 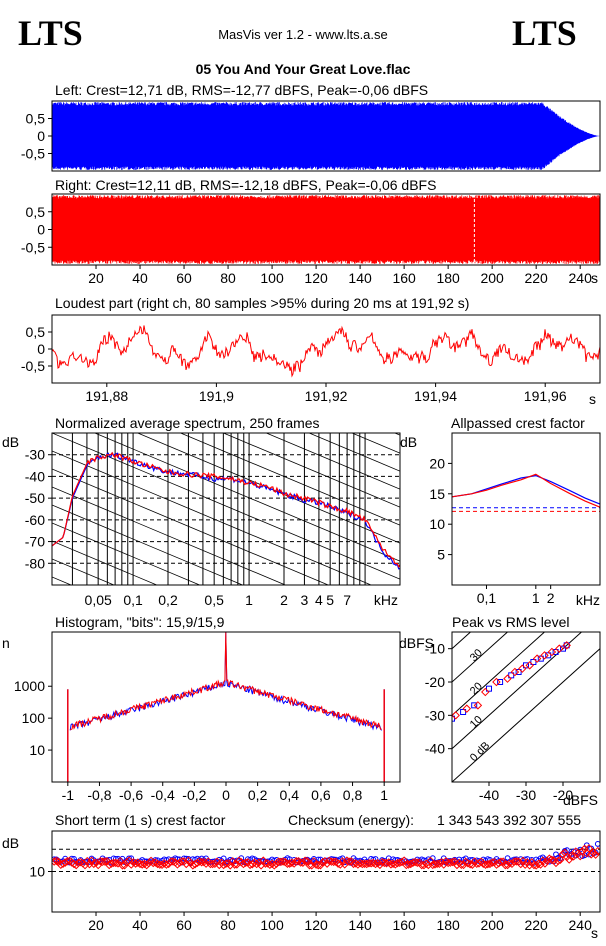 What do you see at coordinates (33, 366) in the screenshot?
I see `loud-ytick-label: -0,5` at bounding box center [33, 366].